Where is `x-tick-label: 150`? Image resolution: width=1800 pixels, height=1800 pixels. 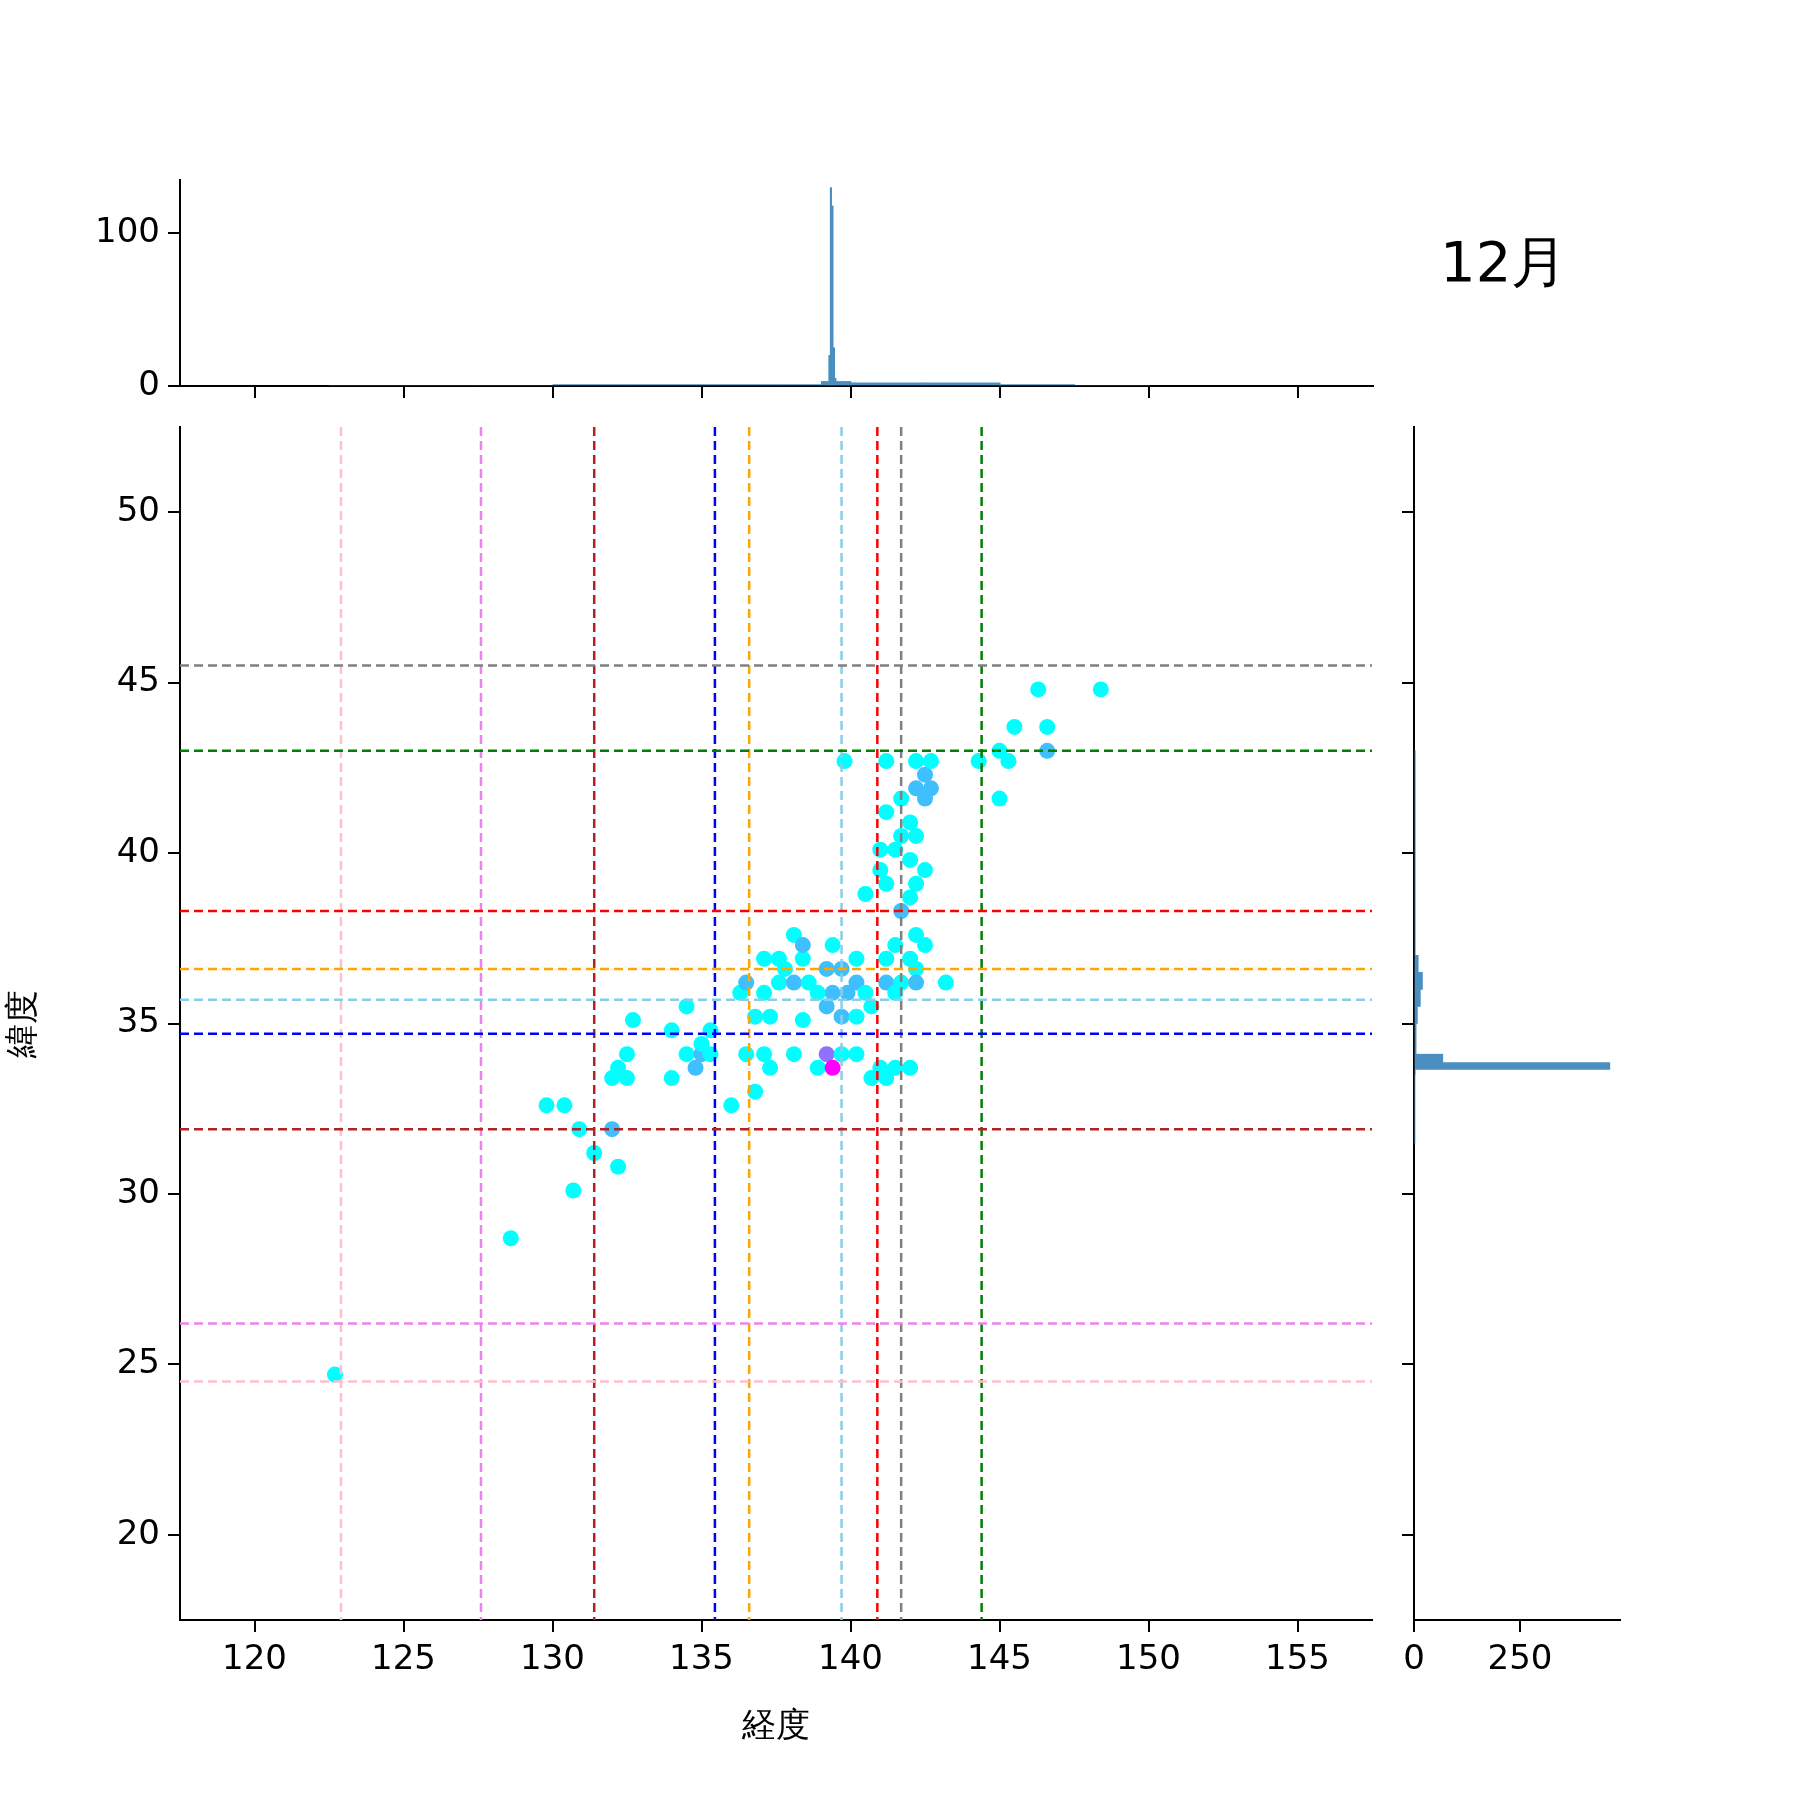
x-tick-label: 150 is located at coordinates (1148, 1657).